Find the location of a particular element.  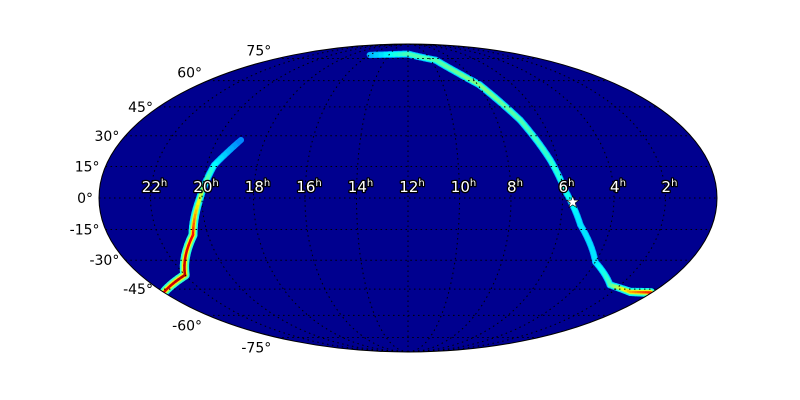

ra-tick-label: 14h is located at coordinates (360, 187).